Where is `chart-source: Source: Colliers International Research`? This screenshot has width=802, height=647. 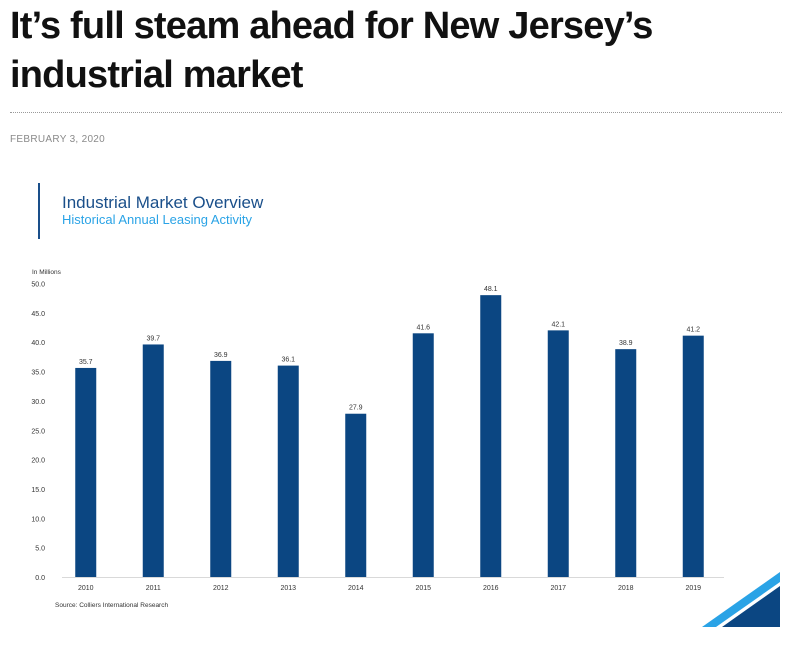
chart-source: Source: Colliers International Research is located at coordinates (111, 605).